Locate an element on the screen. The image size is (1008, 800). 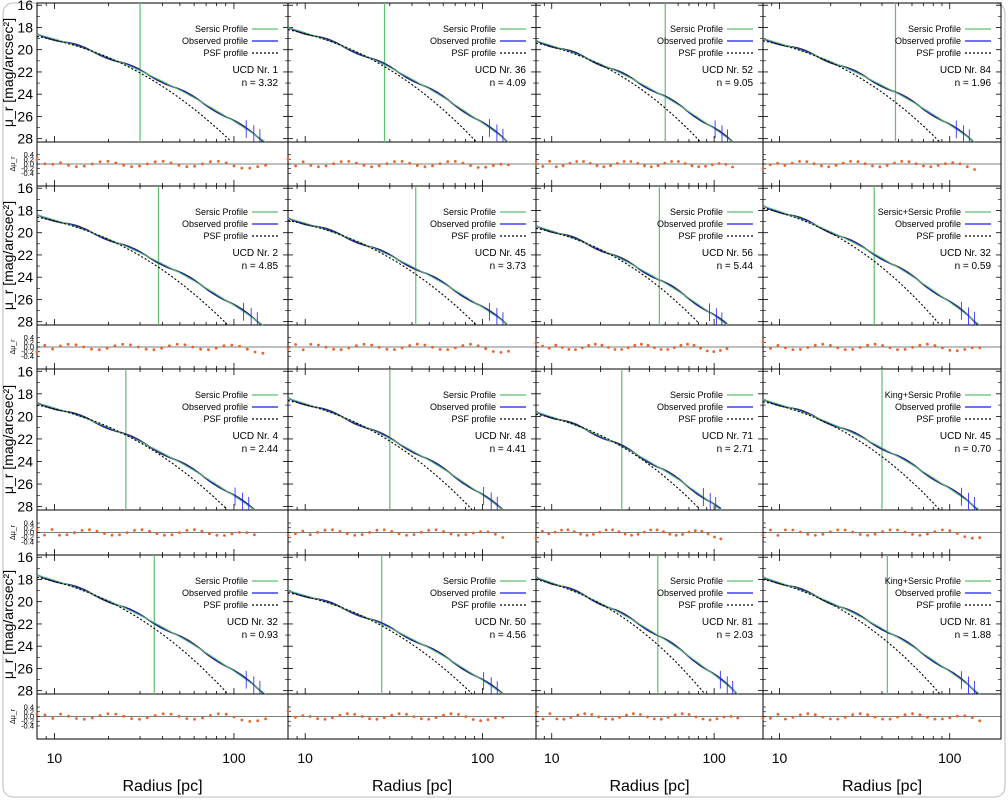
sersic-index-label: n = 2.71 is located at coordinates (735, 449).